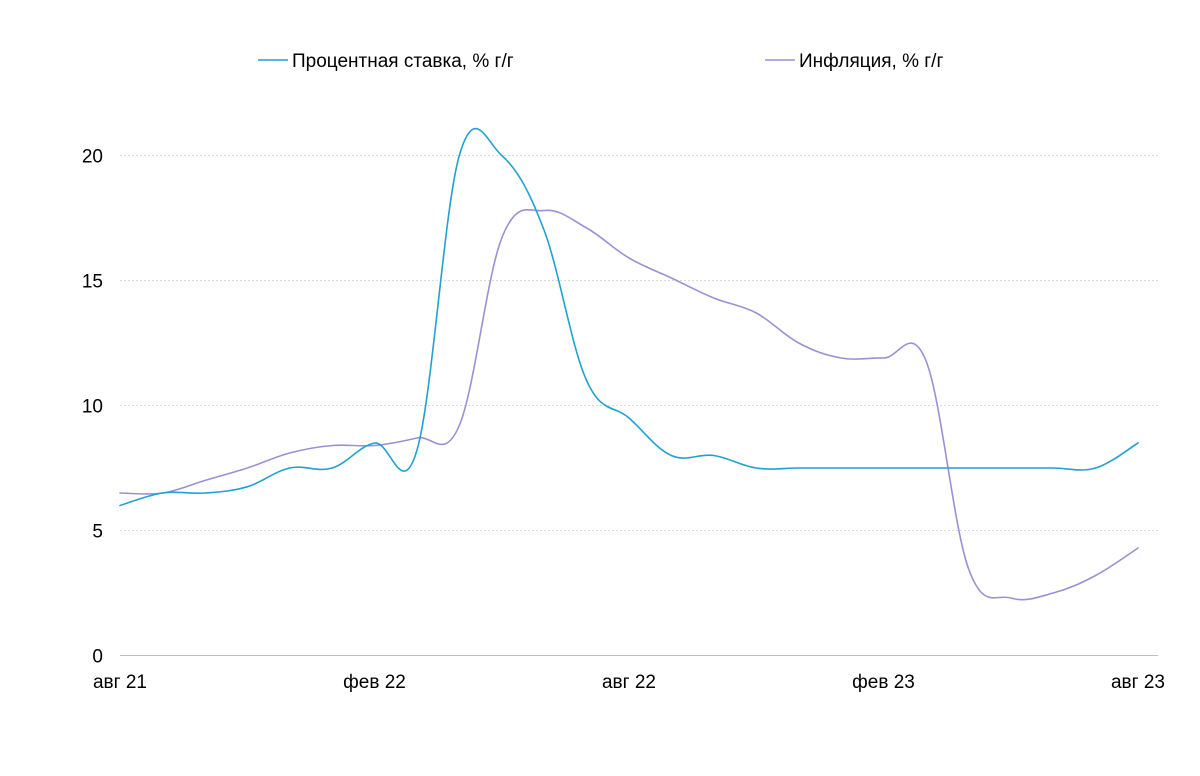 Image resolution: width=1200 pixels, height=776 pixels. What do you see at coordinates (403, 61) in the screenshot?
I see `legend-label-interest-rate: Процентная ставка, % г/г` at bounding box center [403, 61].